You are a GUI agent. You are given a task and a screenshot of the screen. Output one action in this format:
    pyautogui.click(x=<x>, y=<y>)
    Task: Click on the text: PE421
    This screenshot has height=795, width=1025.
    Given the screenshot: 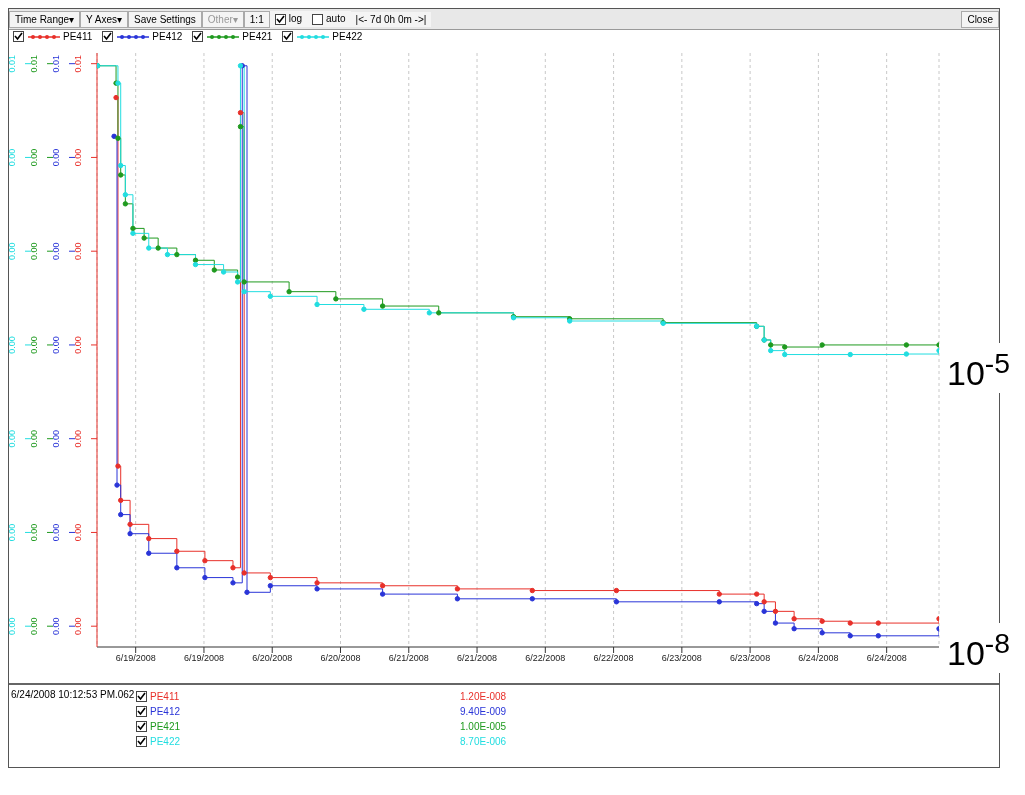 What is the action you would take?
    pyautogui.click(x=165, y=726)
    